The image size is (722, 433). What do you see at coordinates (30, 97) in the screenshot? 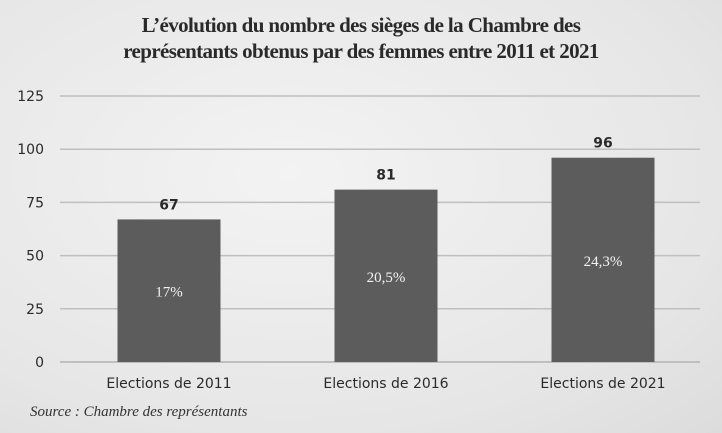
I see `y-tick-label: 125` at bounding box center [30, 97].